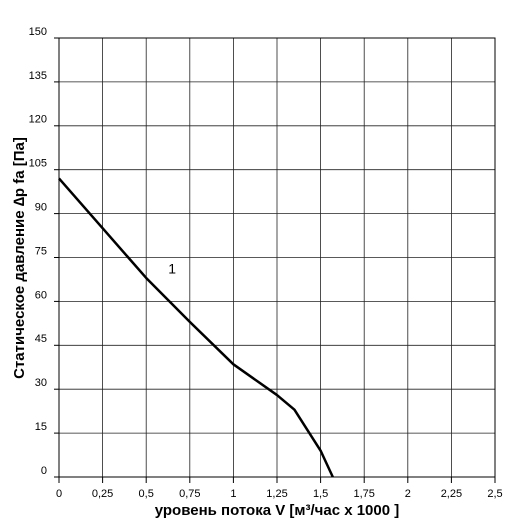 The image size is (508, 525). What do you see at coordinates (41, 251) in the screenshot?
I see `y-tick-label: 75` at bounding box center [41, 251].